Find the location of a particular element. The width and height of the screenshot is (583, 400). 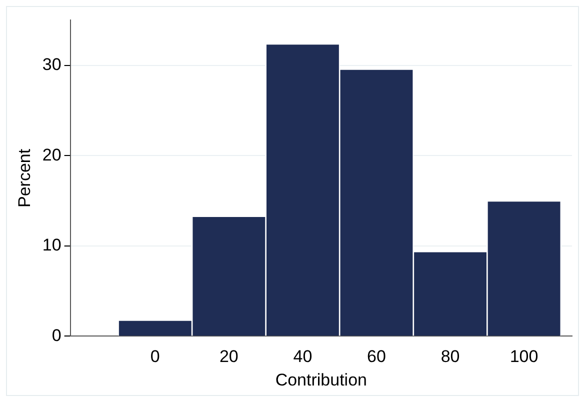

y-tick-label: 10 is located at coordinates (52, 245).